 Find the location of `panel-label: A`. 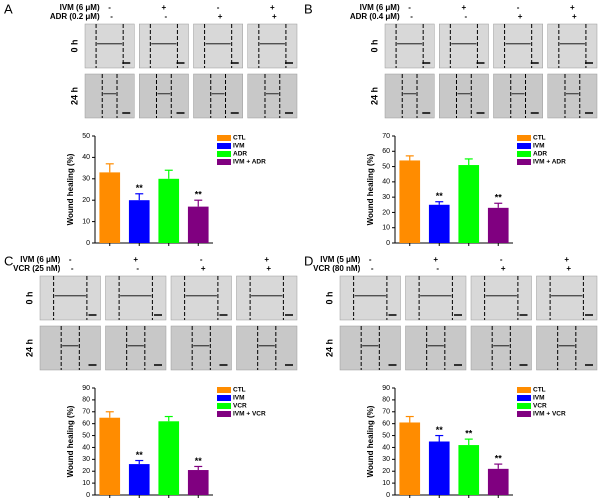

panel-label: A is located at coordinates (8, 8).